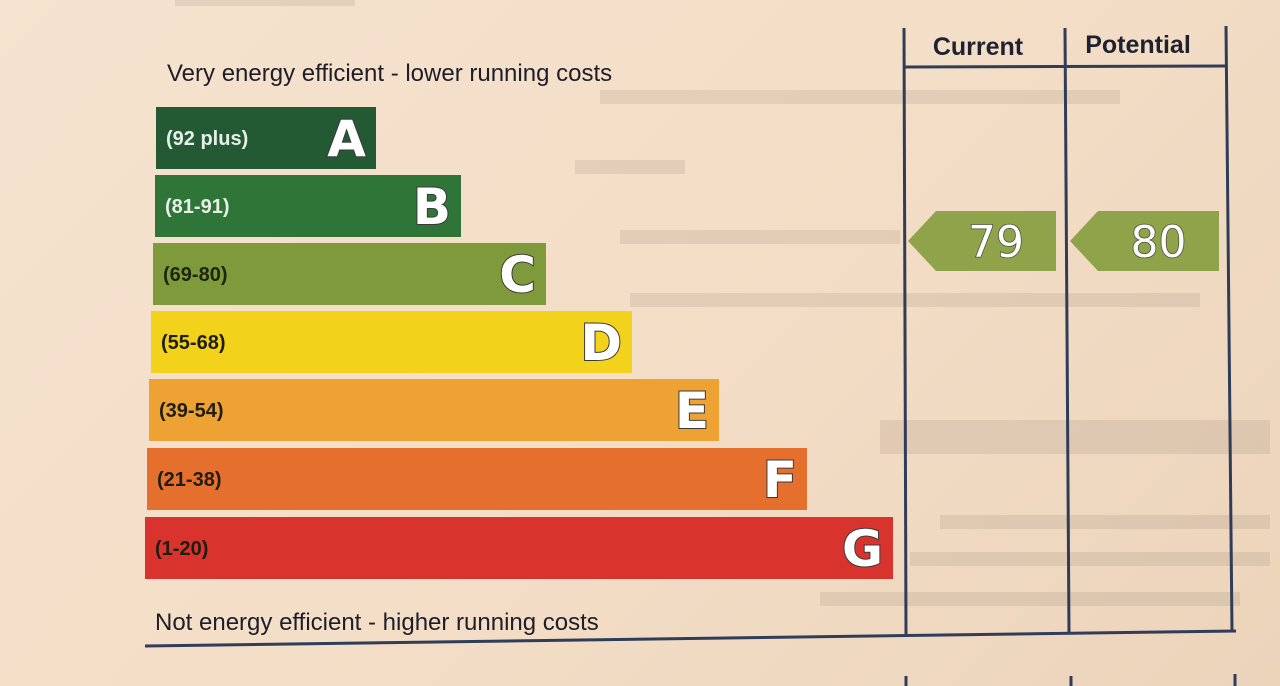  I want to click on band-a-bar, so click(266, 138).